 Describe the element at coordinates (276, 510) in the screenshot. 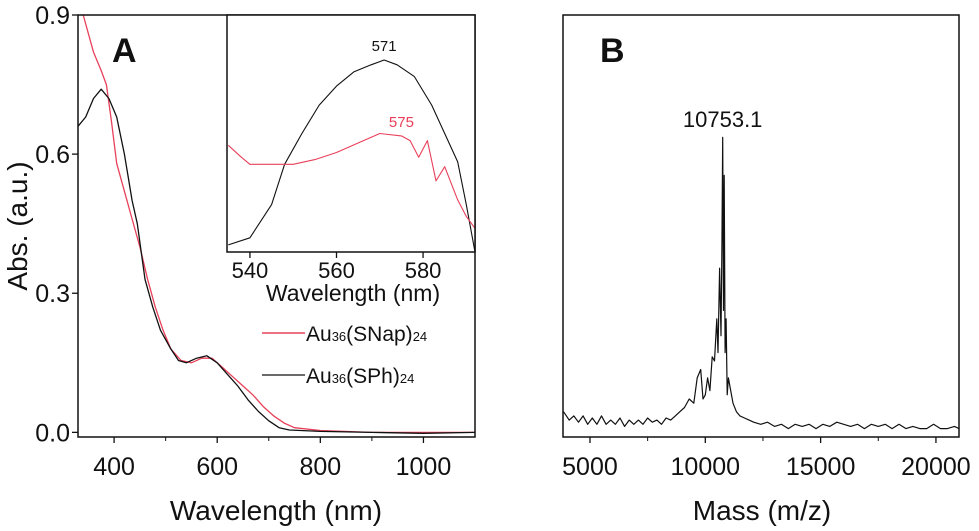

I see `panel-a-x-axis-label: Wavelength (nm)` at that location.